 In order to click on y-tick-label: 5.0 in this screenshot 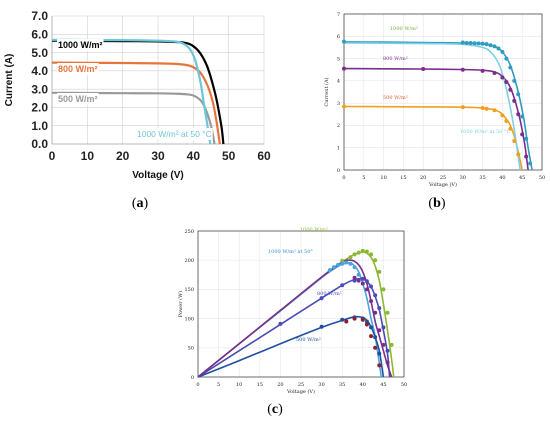, I will do `click(39, 53)`.